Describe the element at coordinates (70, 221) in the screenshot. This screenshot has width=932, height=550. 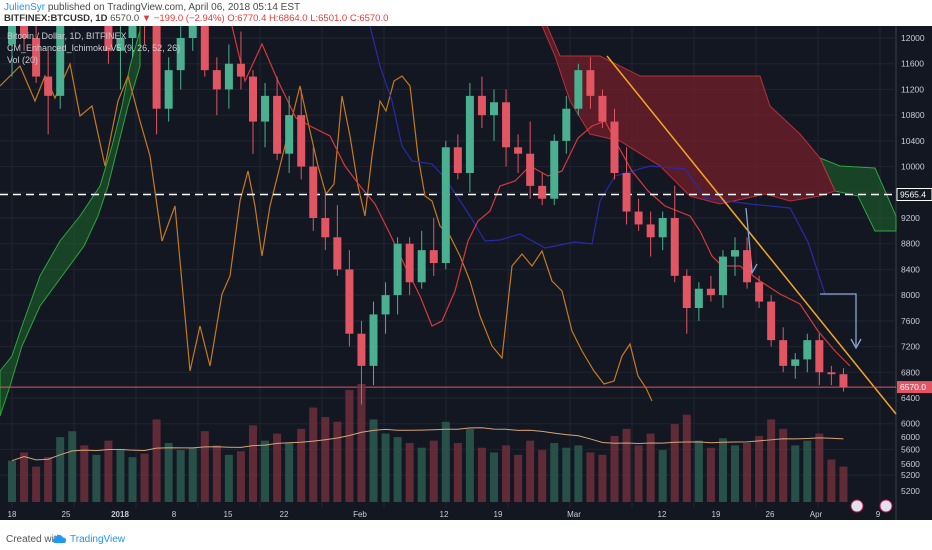
I see `kumo-cloud-bull-left` at that location.